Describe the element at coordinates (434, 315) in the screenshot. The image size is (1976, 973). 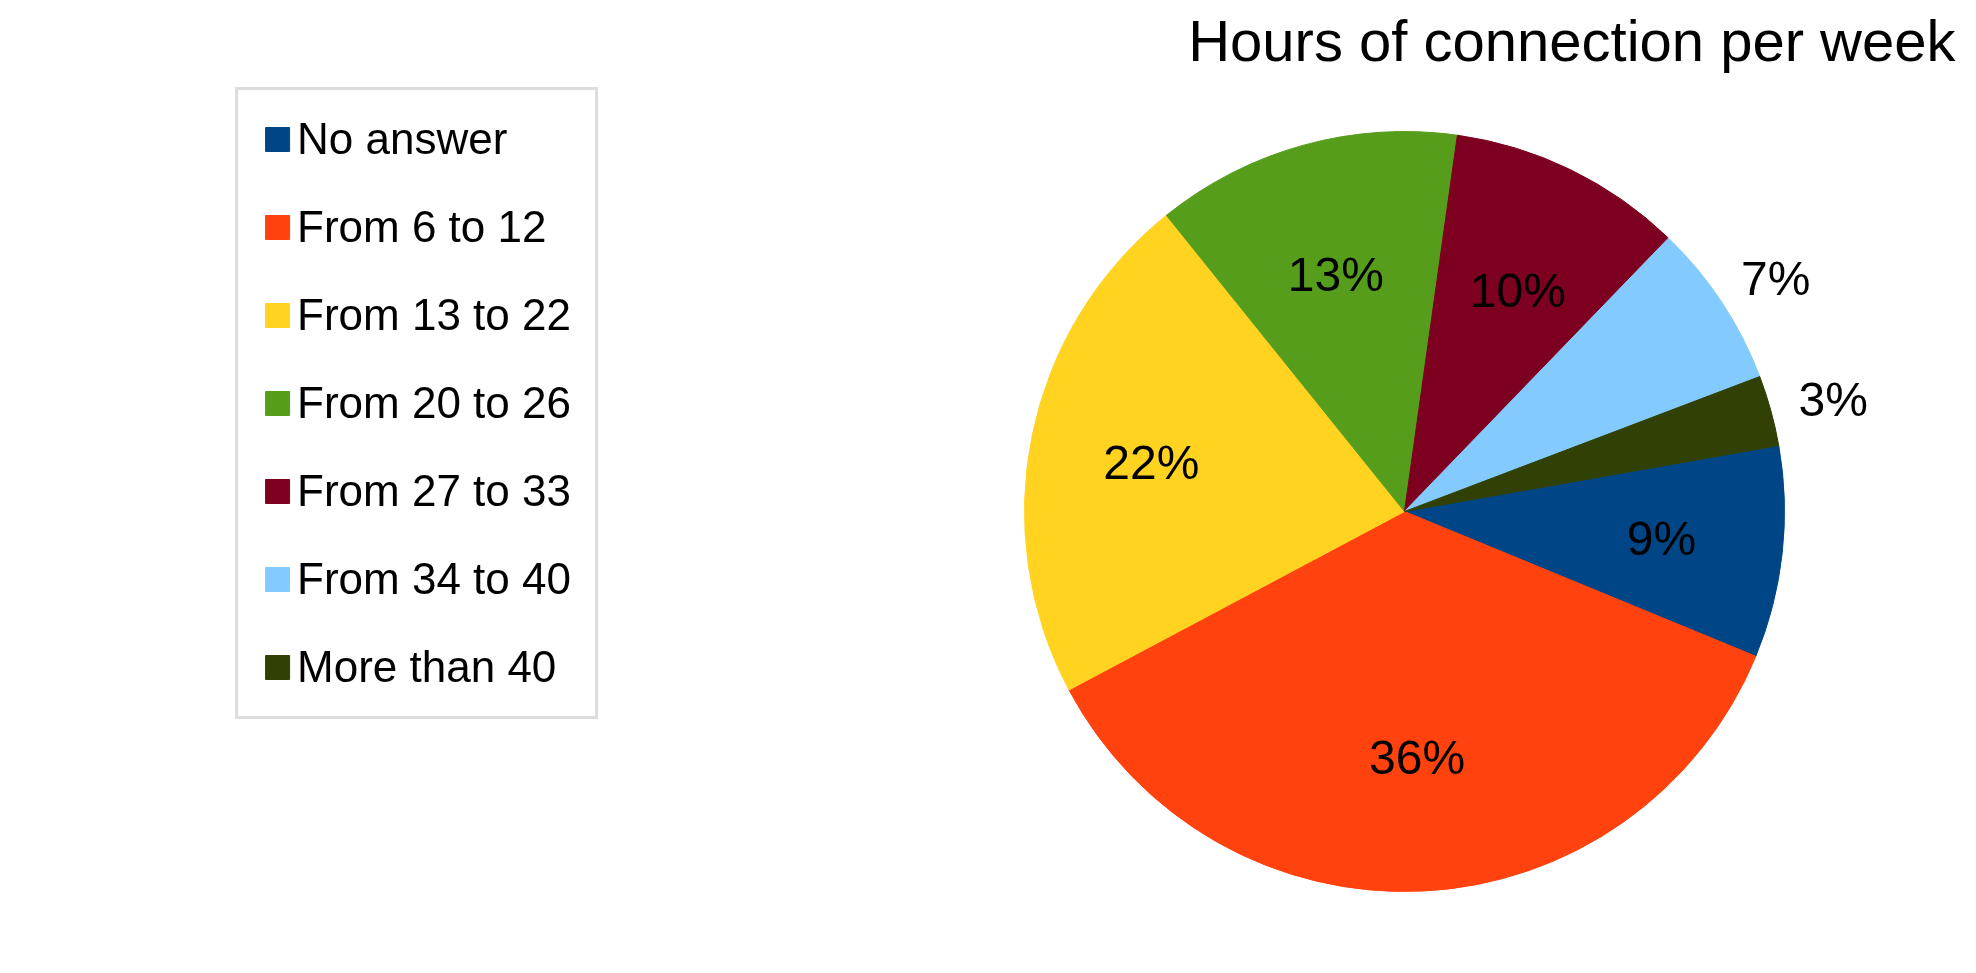
I see `legend-label: From 13 to 22` at that location.